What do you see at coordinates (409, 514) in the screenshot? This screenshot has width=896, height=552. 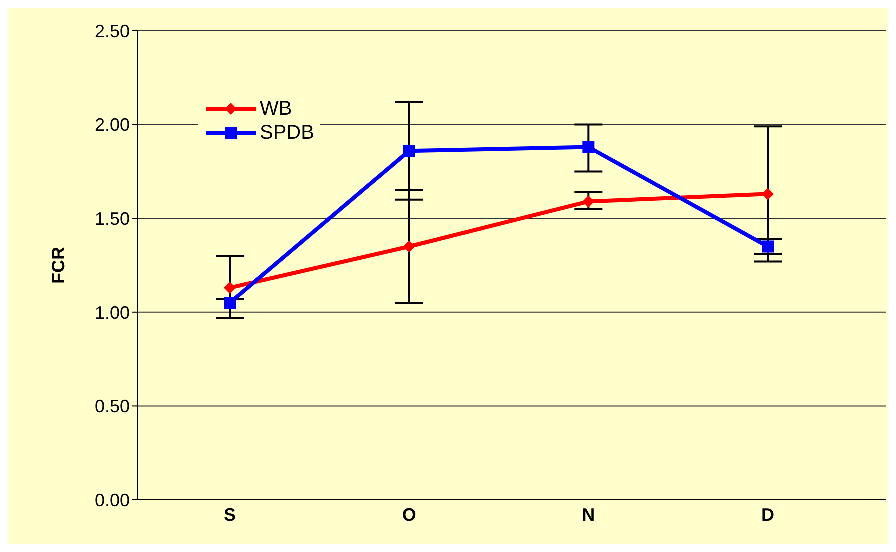 I see `x-tick-label: O` at bounding box center [409, 514].